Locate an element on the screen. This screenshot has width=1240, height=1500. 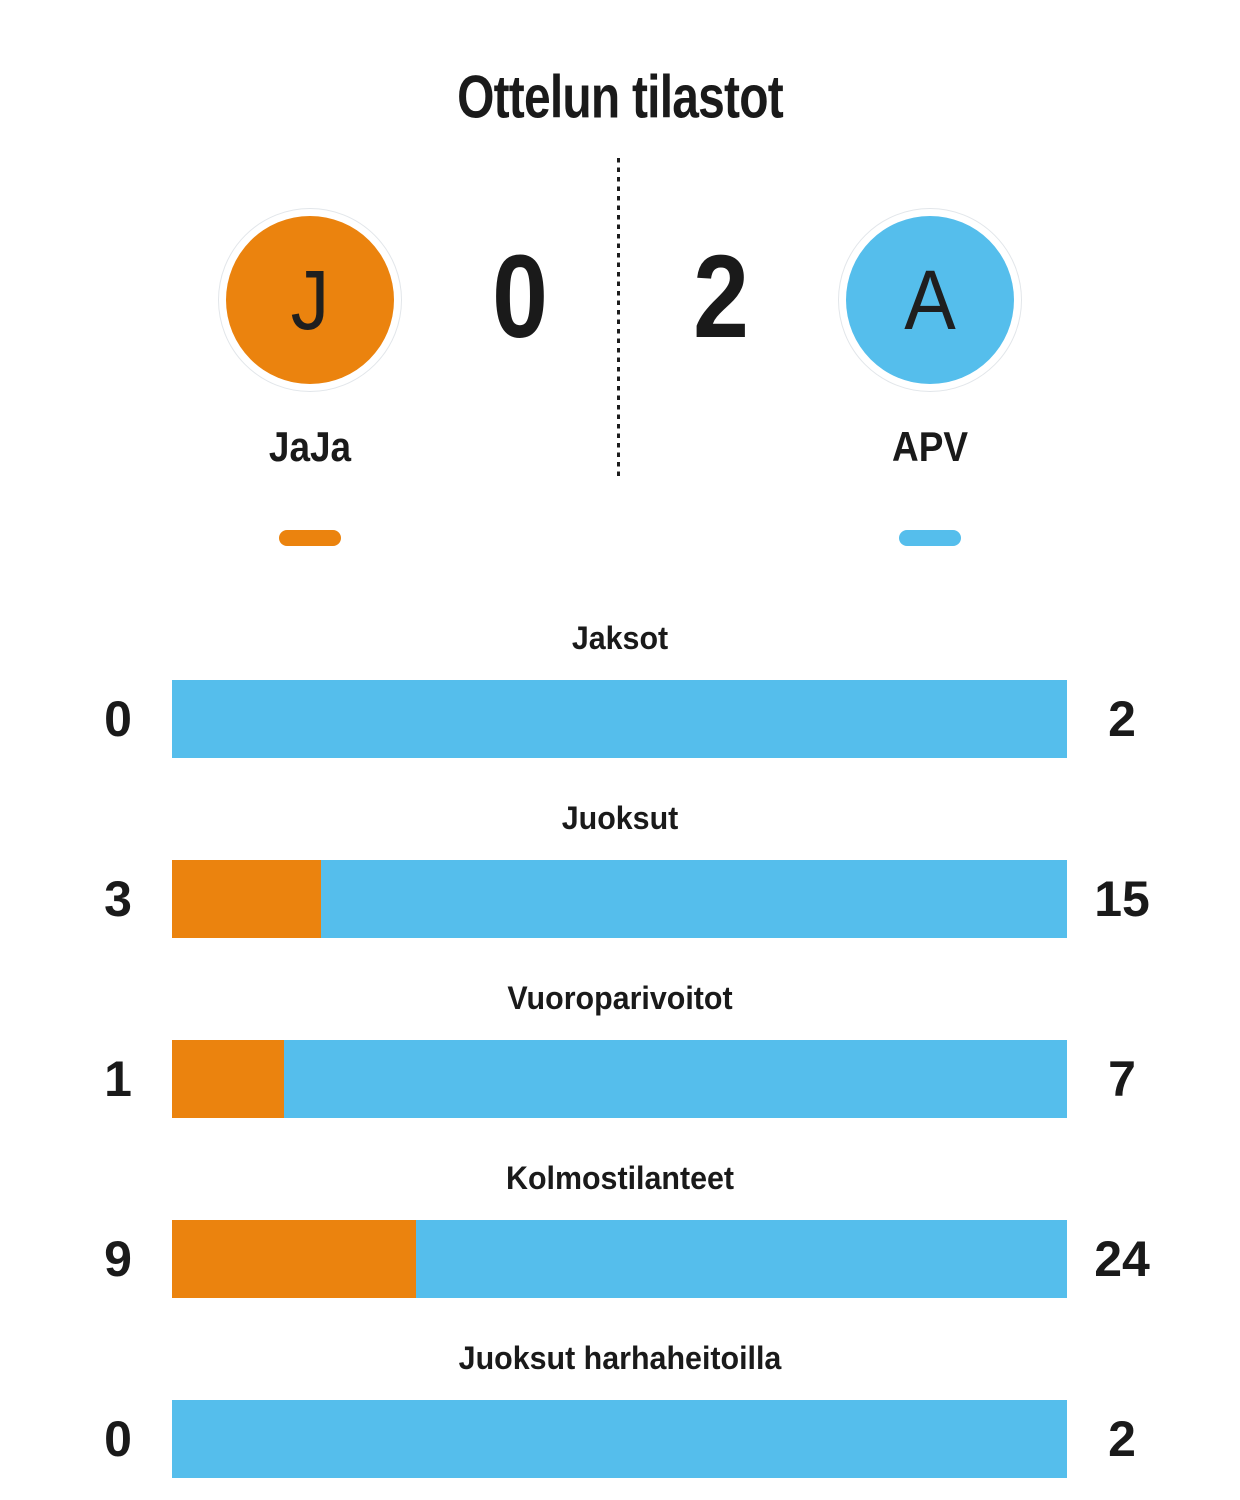
away-color-swatch is located at coordinates (930, 538).